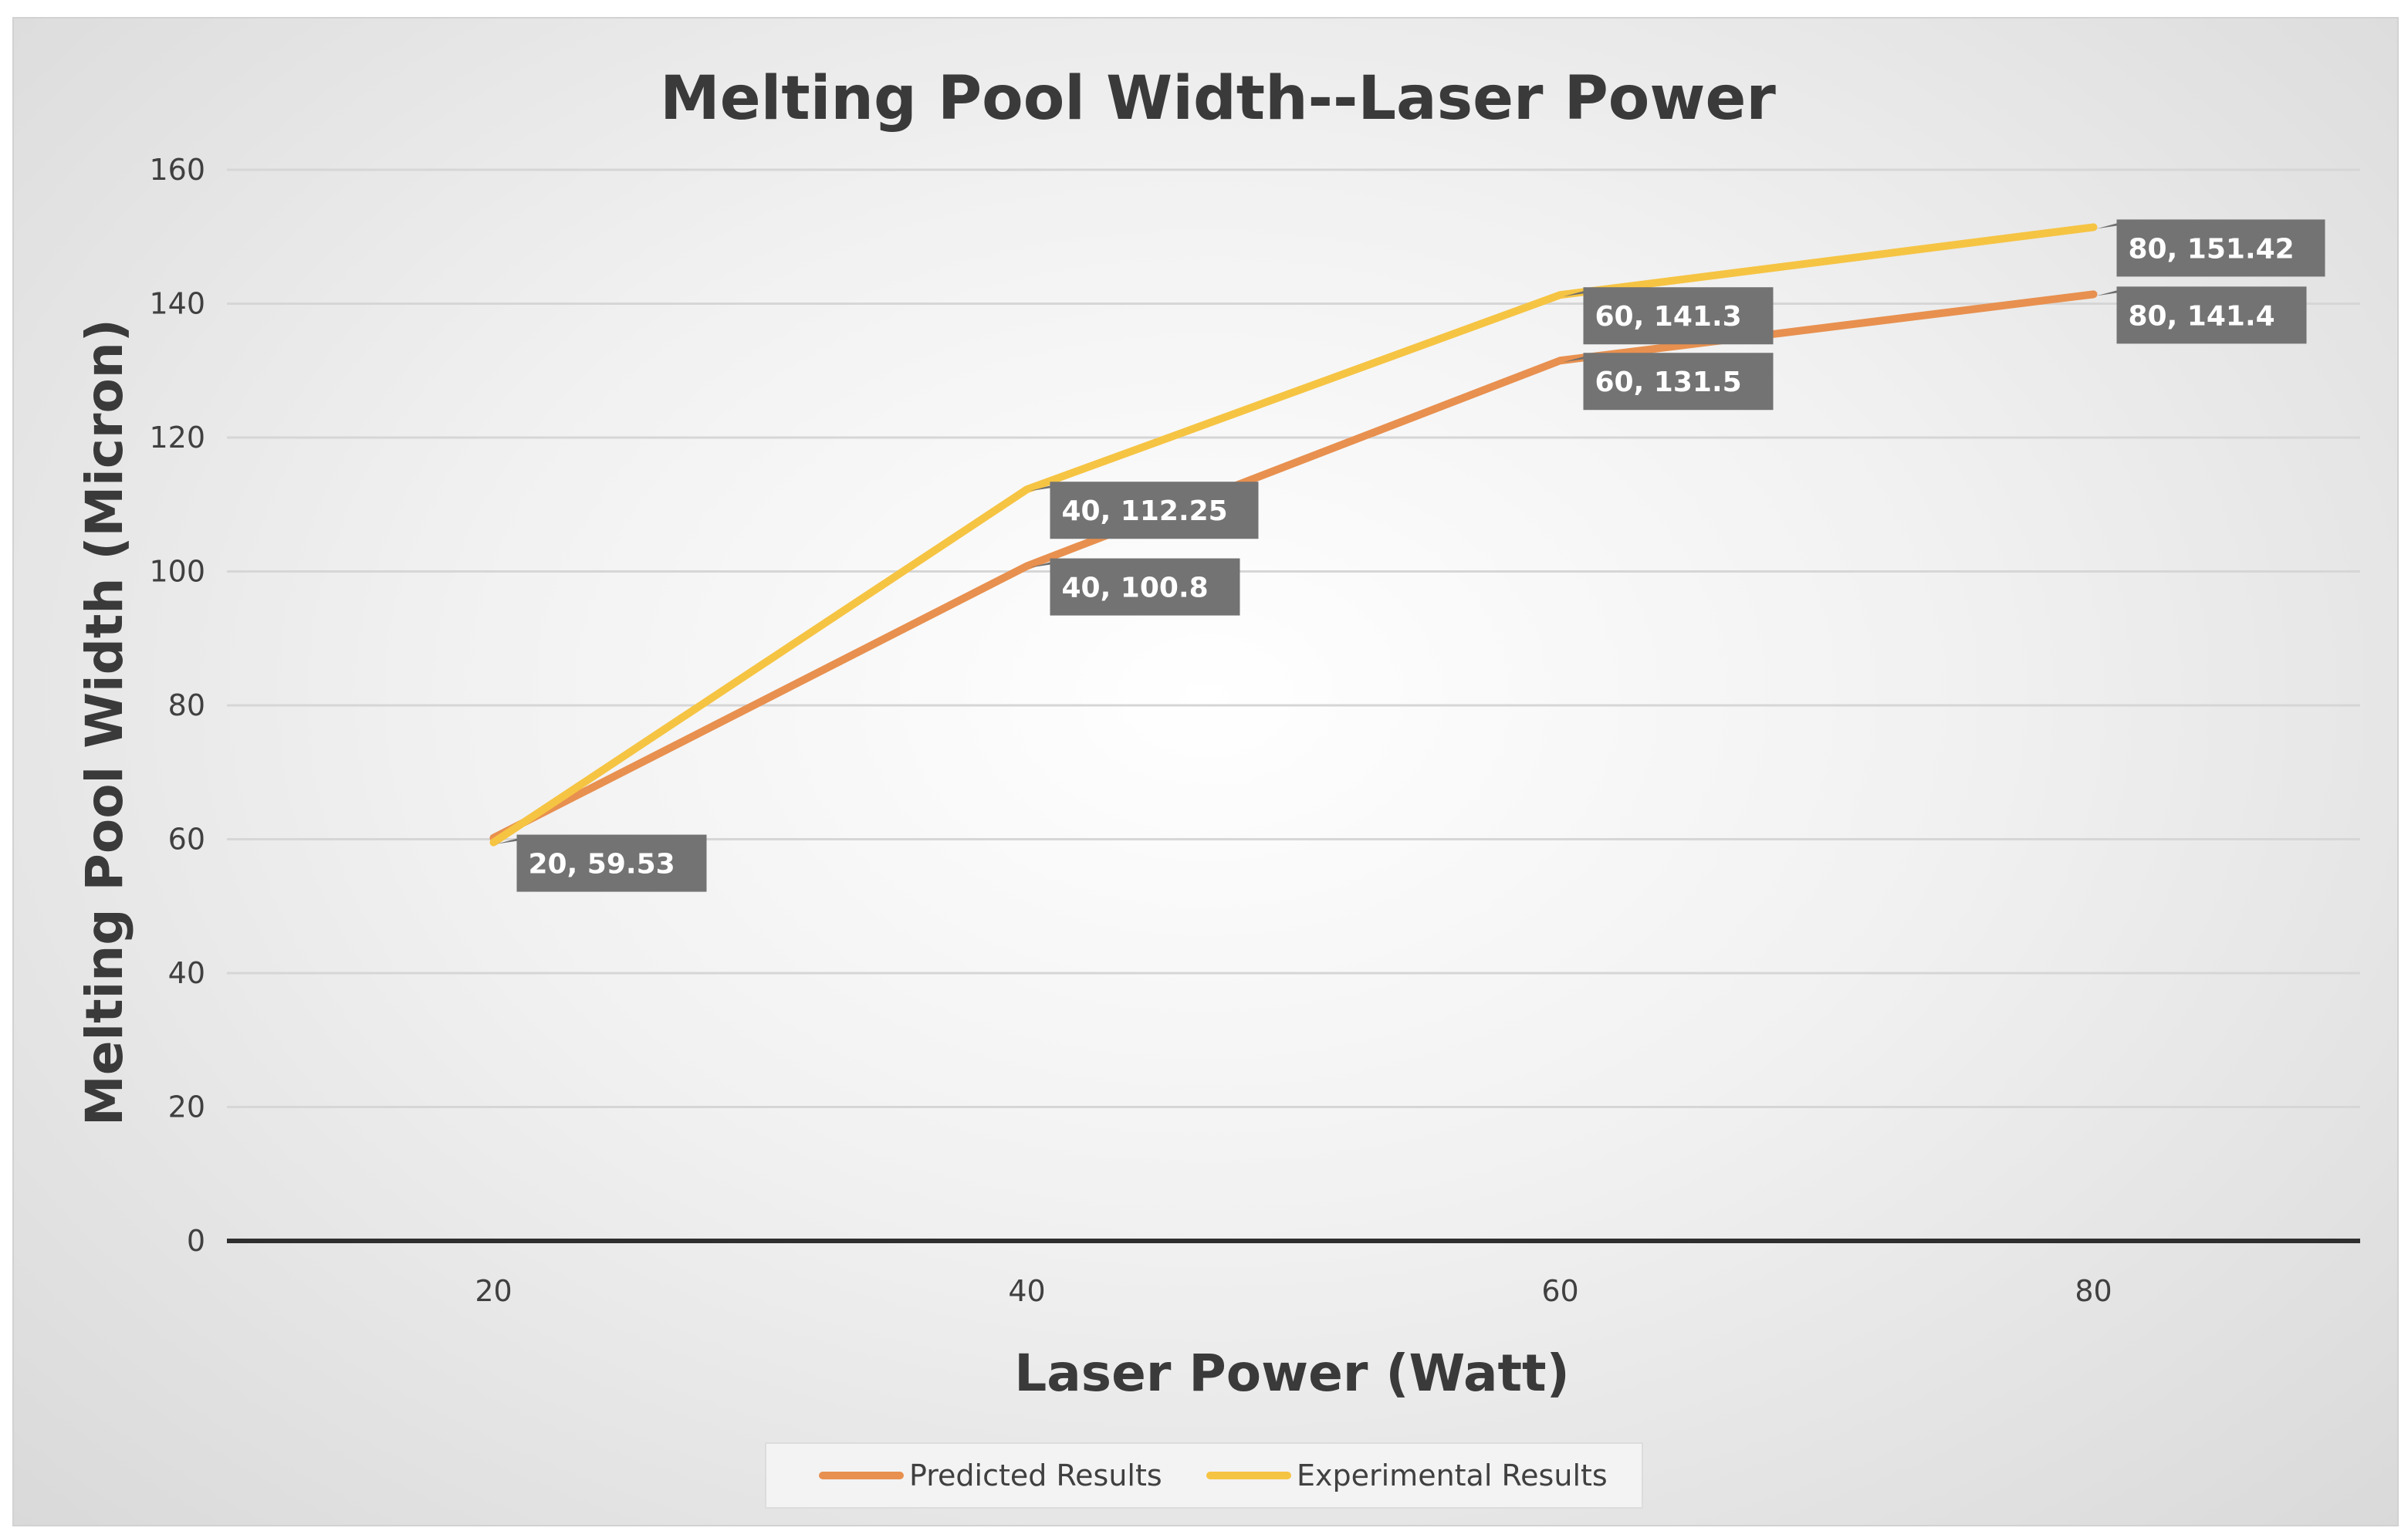 The height and width of the screenshot is (1538, 2408). Describe the element at coordinates (1218, 99) in the screenshot. I see `chart-title: Melting Pool Width--Laser Power` at that location.